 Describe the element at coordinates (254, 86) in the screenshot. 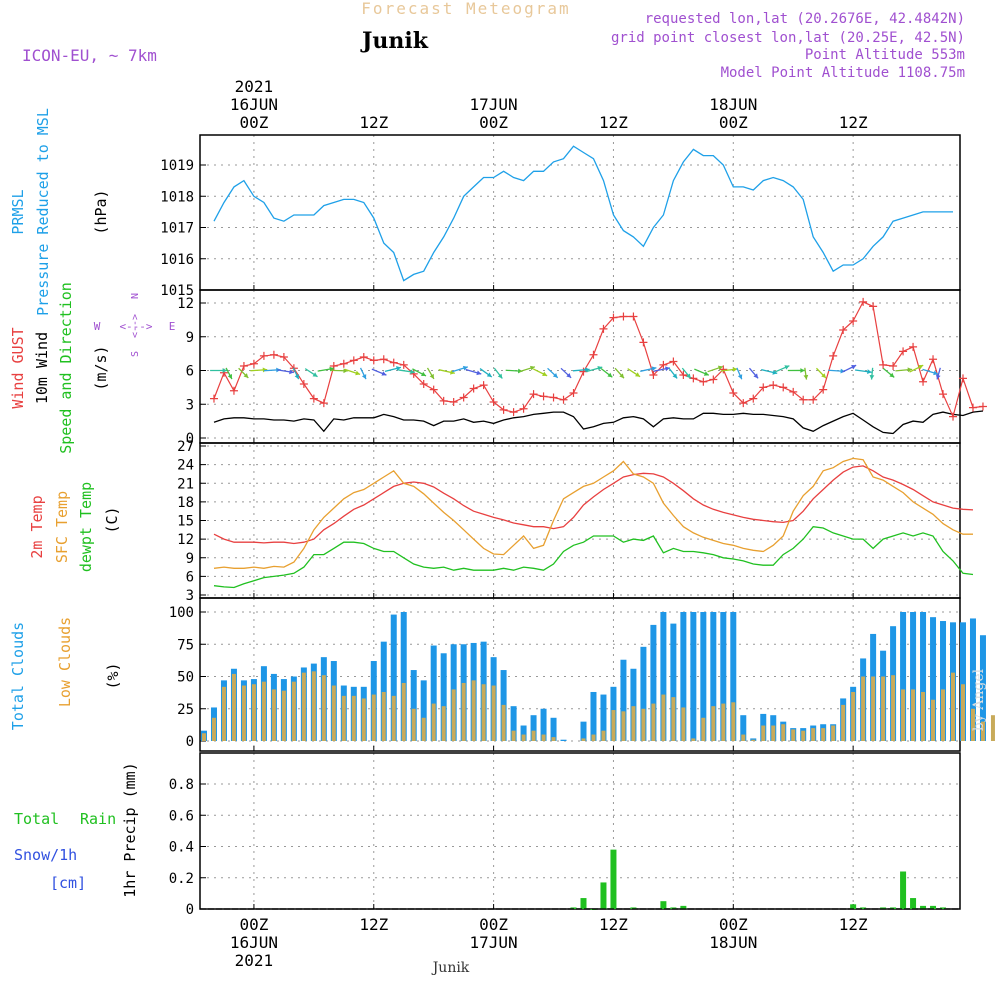

I see `top-year-label: 2021` at that location.